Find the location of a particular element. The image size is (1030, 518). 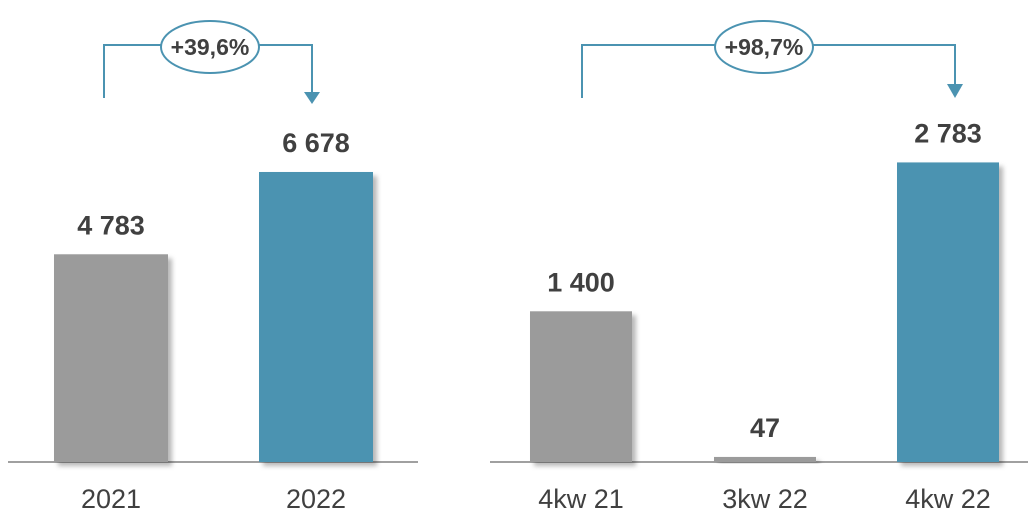

bar-group-4kw22: 2 783 4kw 22 is located at coordinates (948, 316).